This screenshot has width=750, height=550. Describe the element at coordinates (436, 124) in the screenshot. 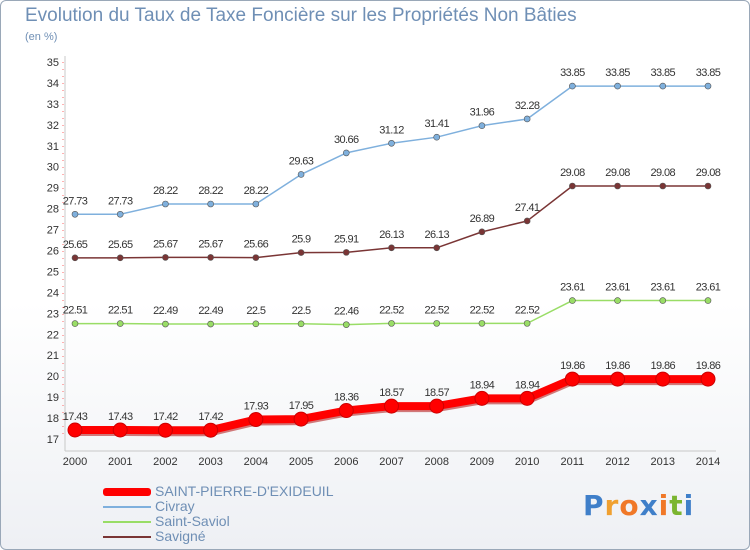

I see `data-label: 31.41` at that location.